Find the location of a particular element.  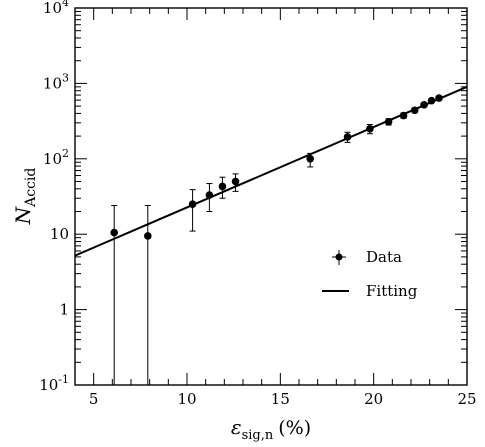

y-axis-subscript: Accid is located at coordinates (31, 188).